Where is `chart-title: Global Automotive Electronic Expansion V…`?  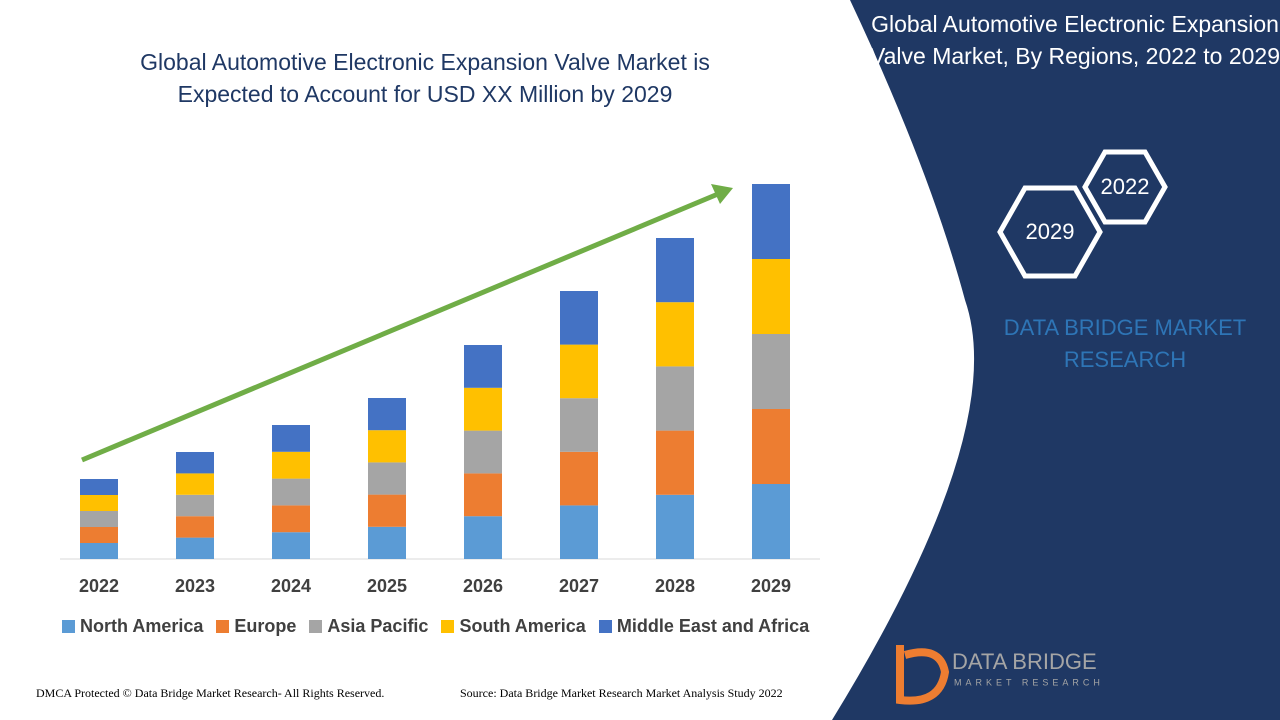 chart-title: Global Automotive Electronic Expansion V… is located at coordinates (425, 78).